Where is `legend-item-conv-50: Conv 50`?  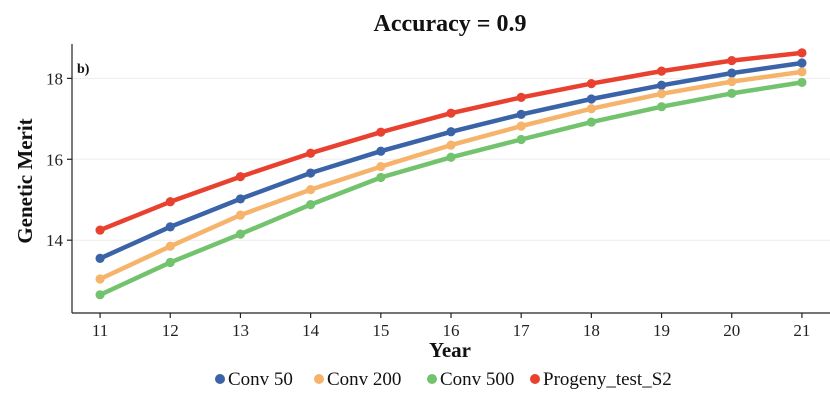 legend-item-conv-50: Conv 50 is located at coordinates (254, 379).